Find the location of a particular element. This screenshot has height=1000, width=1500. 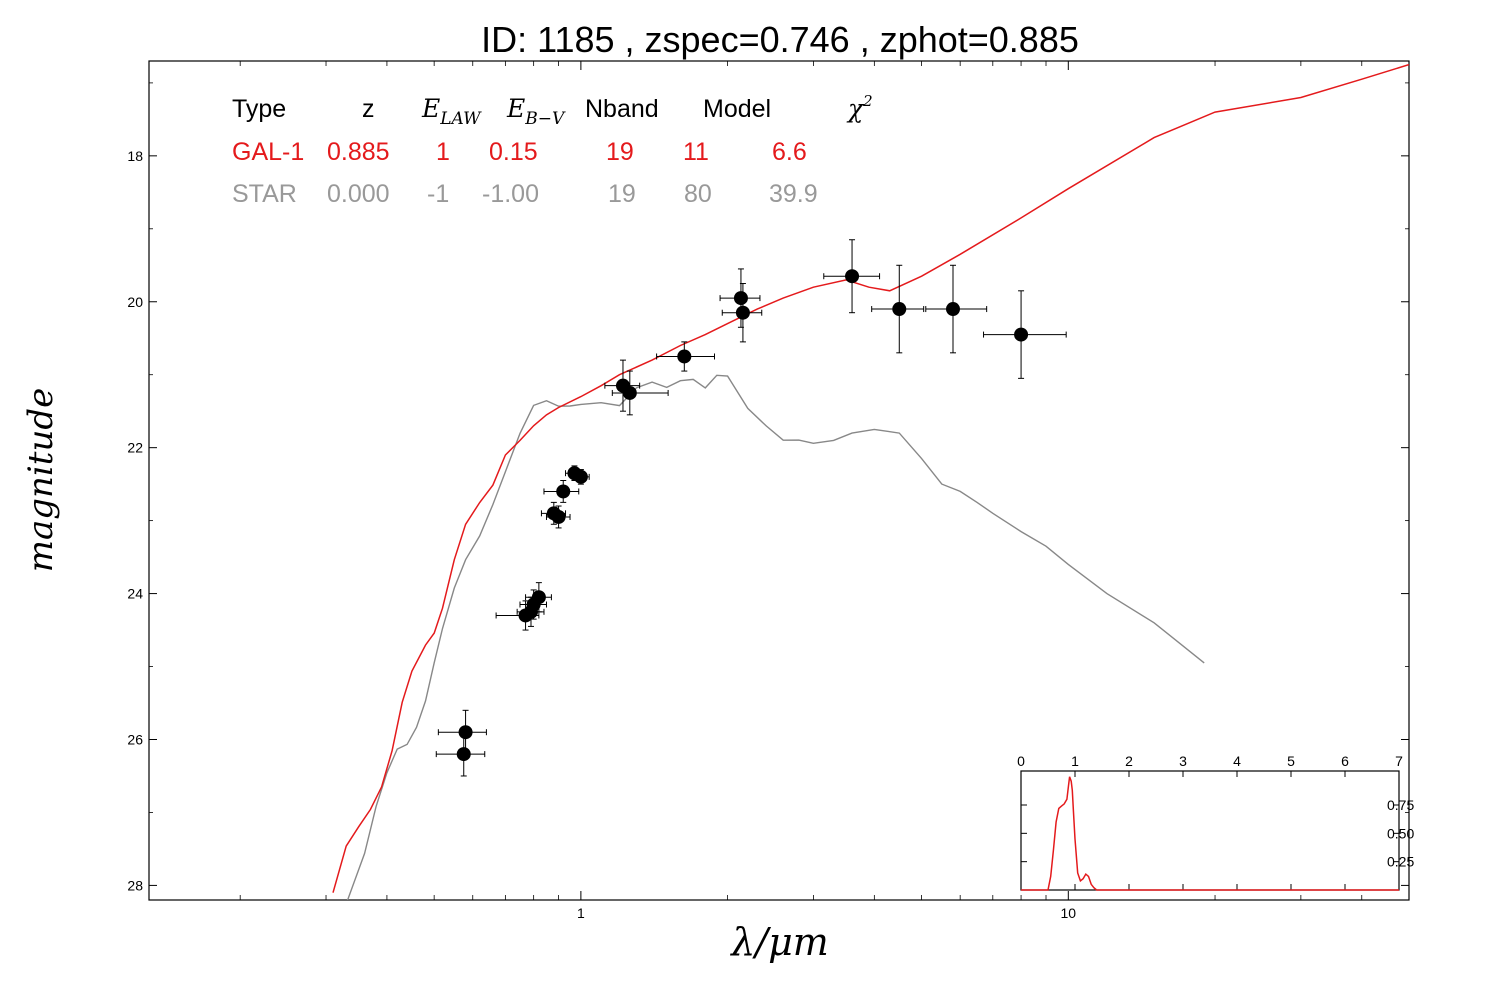

inset-x-tick-label: 4 is located at coordinates (1237, 761).